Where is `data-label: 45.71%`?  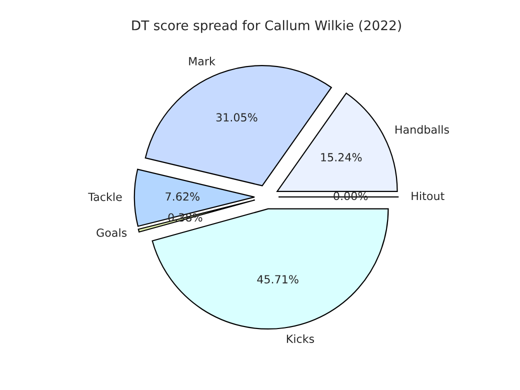 data-label: 45.71% is located at coordinates (277, 279).